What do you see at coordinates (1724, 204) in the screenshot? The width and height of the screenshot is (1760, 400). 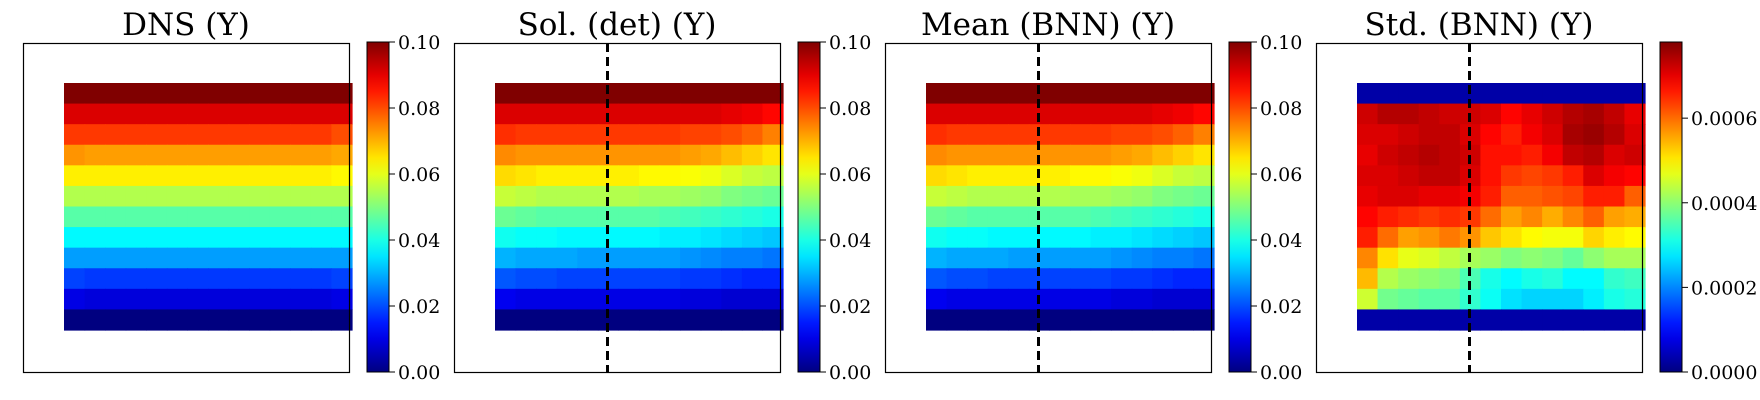 I see `colorbar-tick-label: 0.0004` at bounding box center [1724, 204].